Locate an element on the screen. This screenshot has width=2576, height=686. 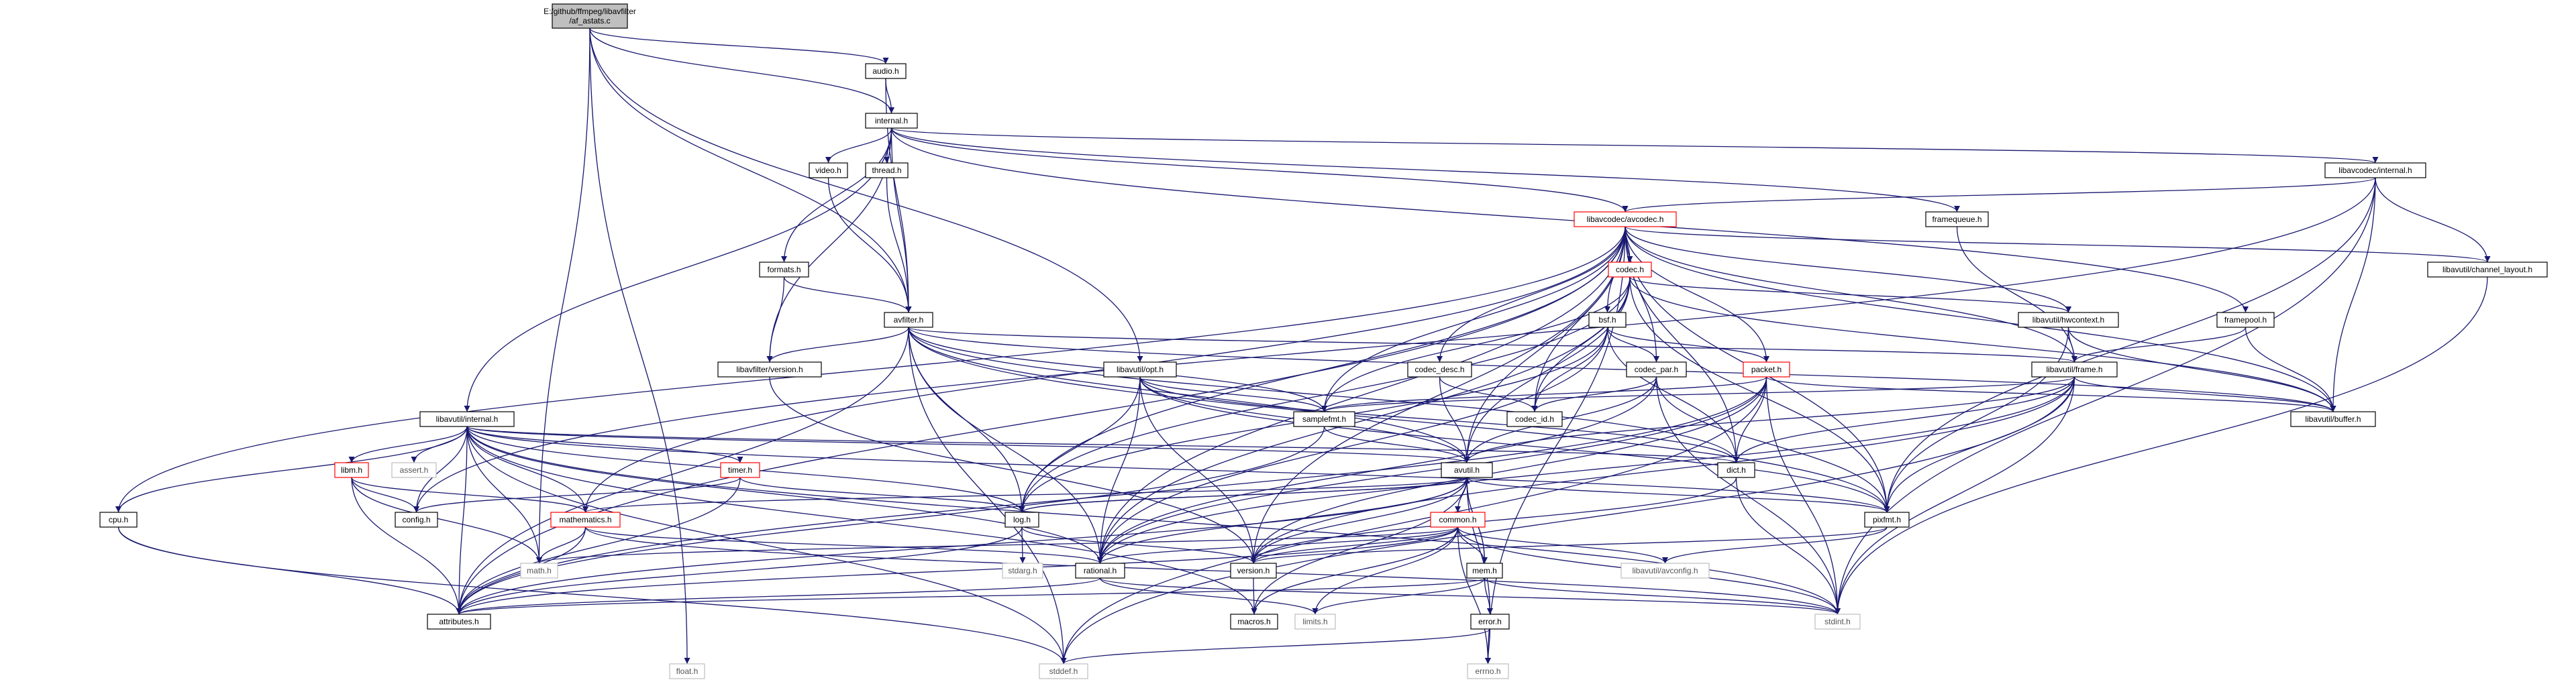
edge-log-h-to-stdarg-h is located at coordinates (1022, 545).